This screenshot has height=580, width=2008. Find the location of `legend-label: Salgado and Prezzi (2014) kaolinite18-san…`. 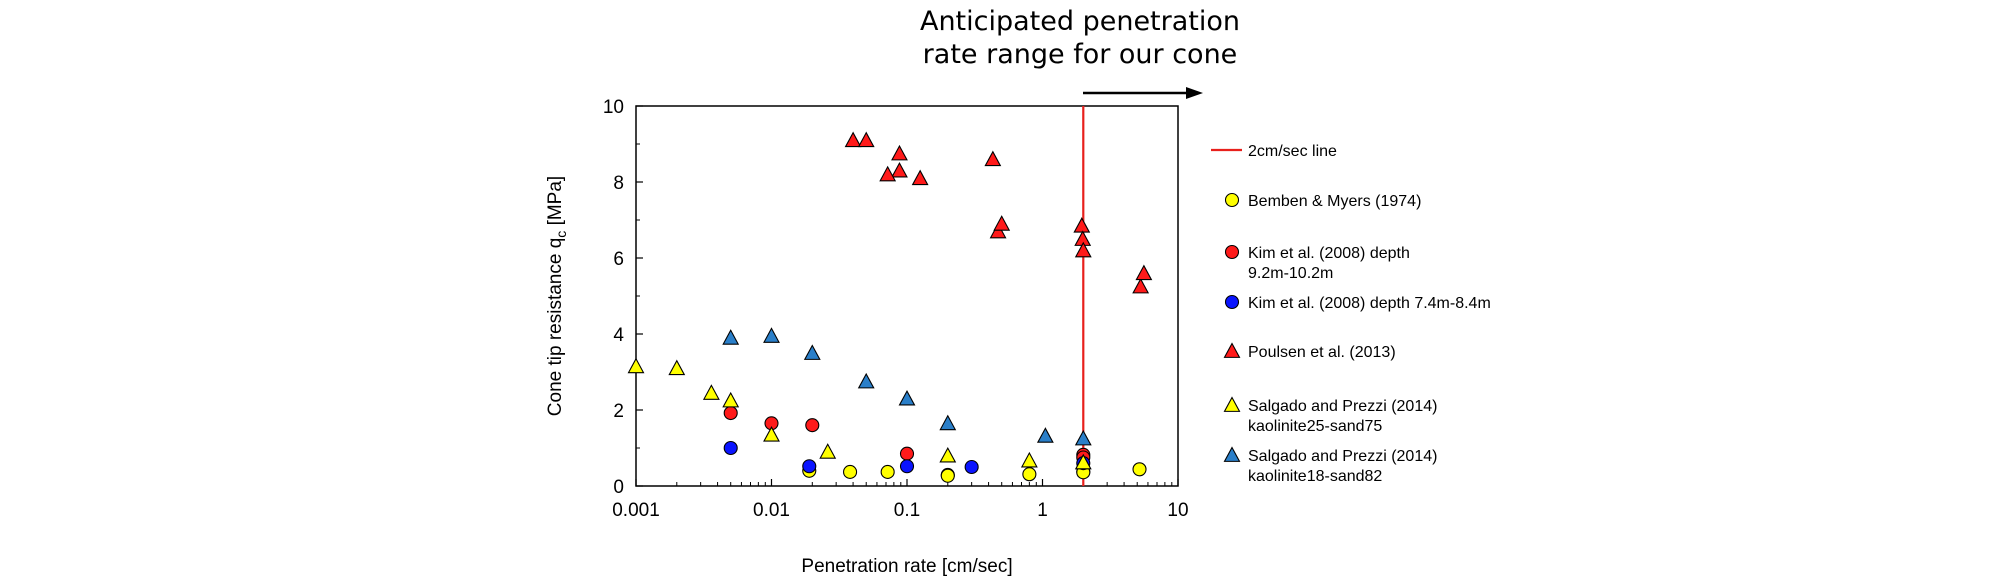

legend-label: Salgado and Prezzi (2014) kaolinite18-san… is located at coordinates (1342, 466).